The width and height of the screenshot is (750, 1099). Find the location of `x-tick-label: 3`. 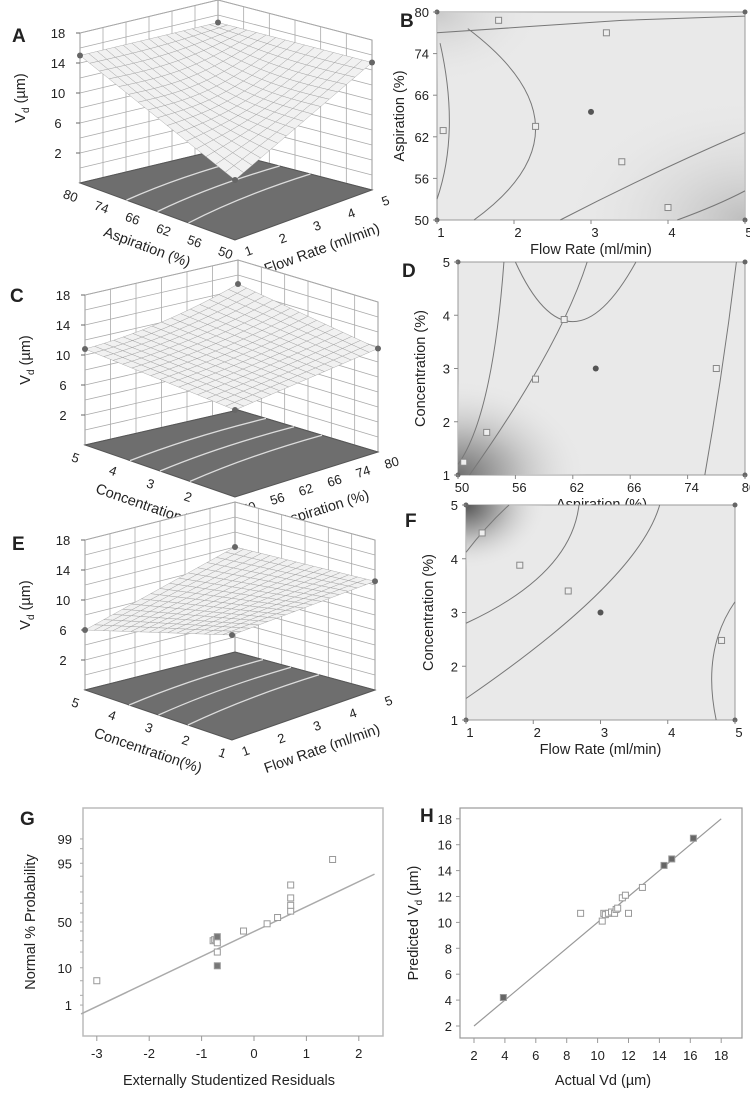

x-tick-label: 3 is located at coordinates (604, 732).